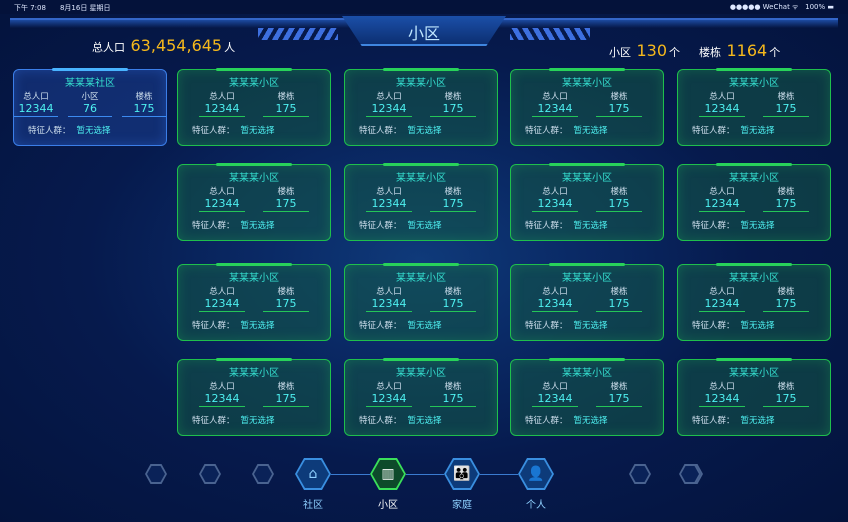  I want to click on nav-item-1: ▥, so click(388, 474).